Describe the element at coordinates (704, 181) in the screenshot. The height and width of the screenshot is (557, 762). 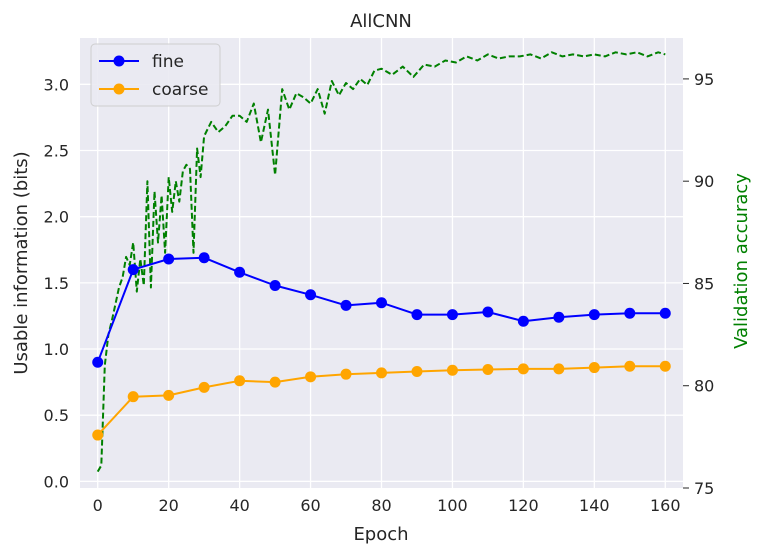
I see `y-right-tick-label: 90` at that location.